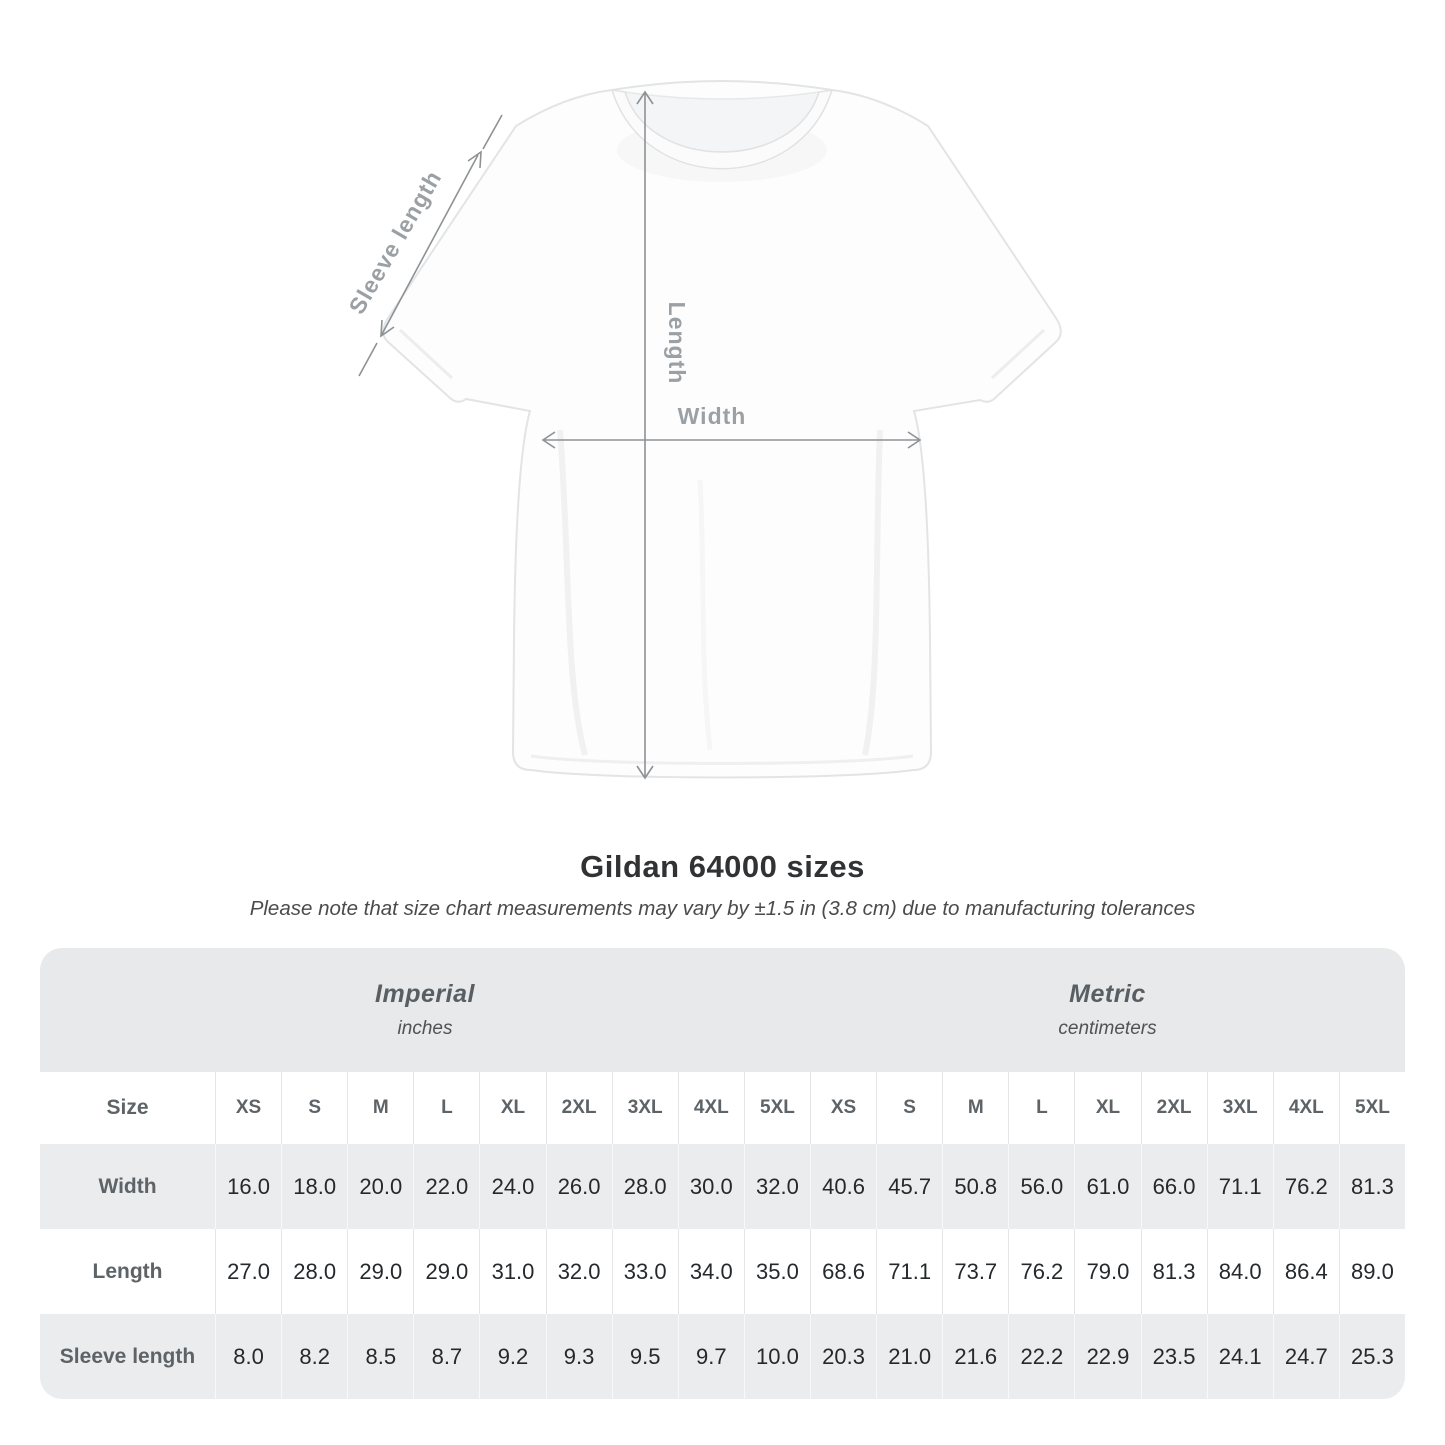  What do you see at coordinates (843, 1356) in the screenshot?
I see `table-cell: 20.3` at bounding box center [843, 1356].